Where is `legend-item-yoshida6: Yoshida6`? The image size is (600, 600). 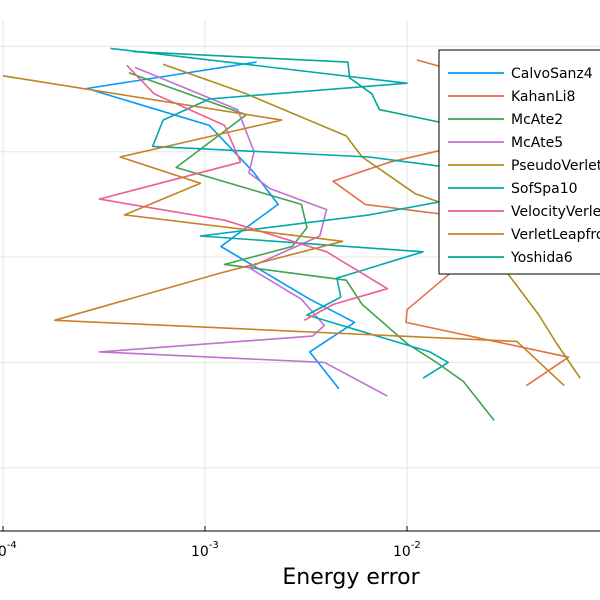 legend-item-yoshida6: Yoshida6 is located at coordinates (510, 258).